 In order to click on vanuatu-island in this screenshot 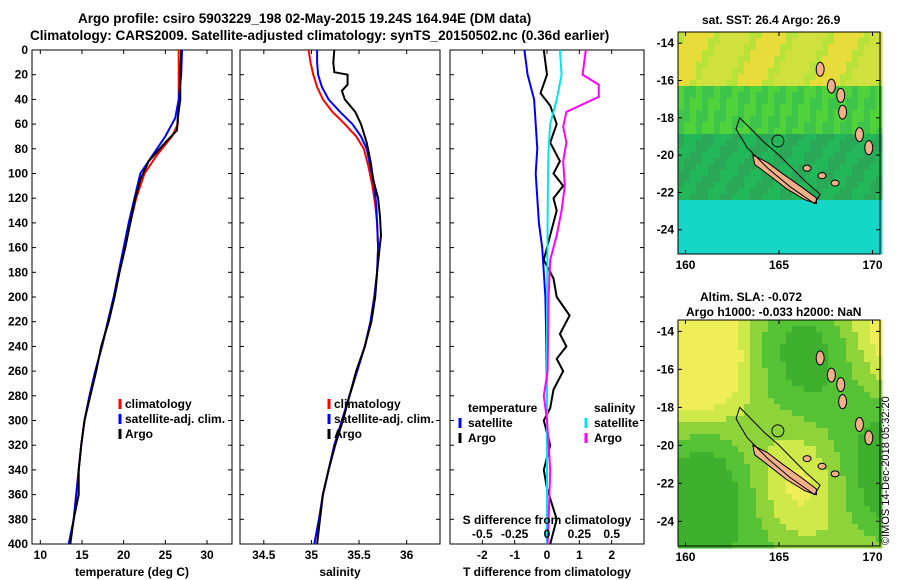, I will do `click(869, 438)`.